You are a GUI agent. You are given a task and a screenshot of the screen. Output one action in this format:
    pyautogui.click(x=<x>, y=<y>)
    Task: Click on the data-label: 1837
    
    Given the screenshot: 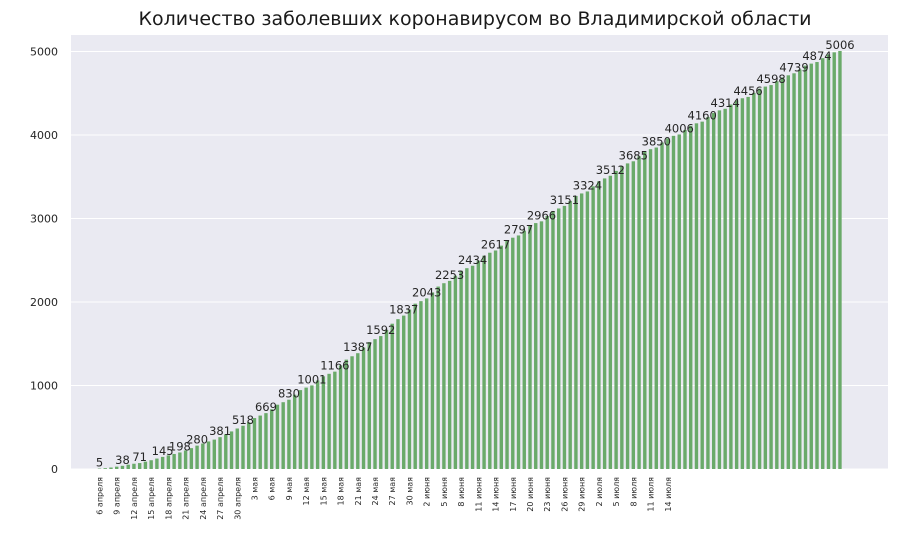 What is the action you would take?
    pyautogui.click(x=403, y=310)
    